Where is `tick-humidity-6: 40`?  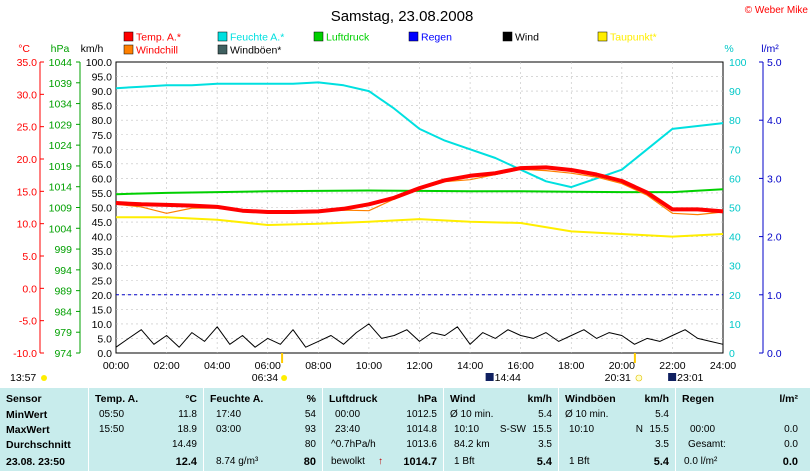 tick-humidity-6: 40 is located at coordinates (735, 238).